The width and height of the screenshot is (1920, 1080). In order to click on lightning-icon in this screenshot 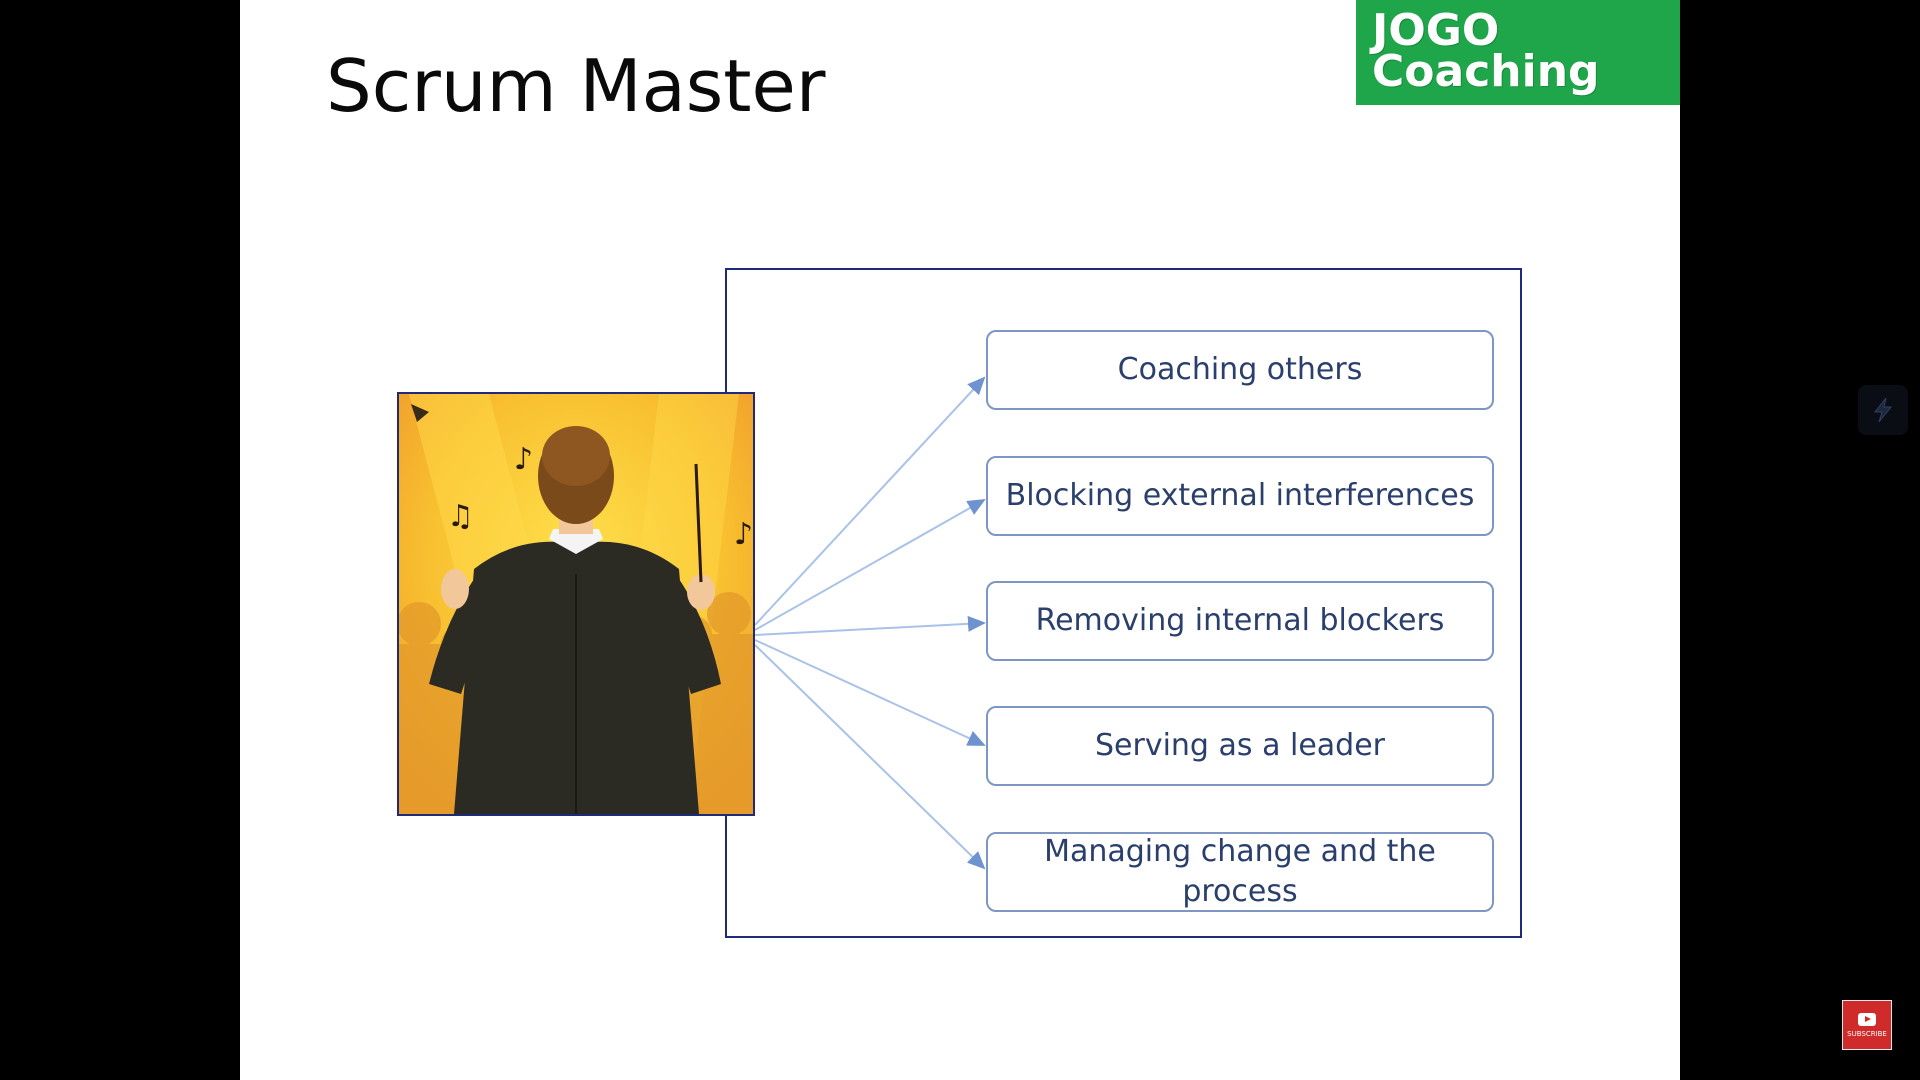, I will do `click(1883, 410)`.